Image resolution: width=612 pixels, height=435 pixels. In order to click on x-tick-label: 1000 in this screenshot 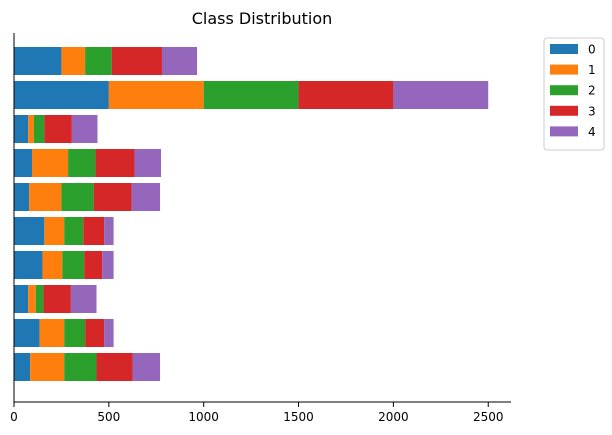, I will do `click(203, 417)`.